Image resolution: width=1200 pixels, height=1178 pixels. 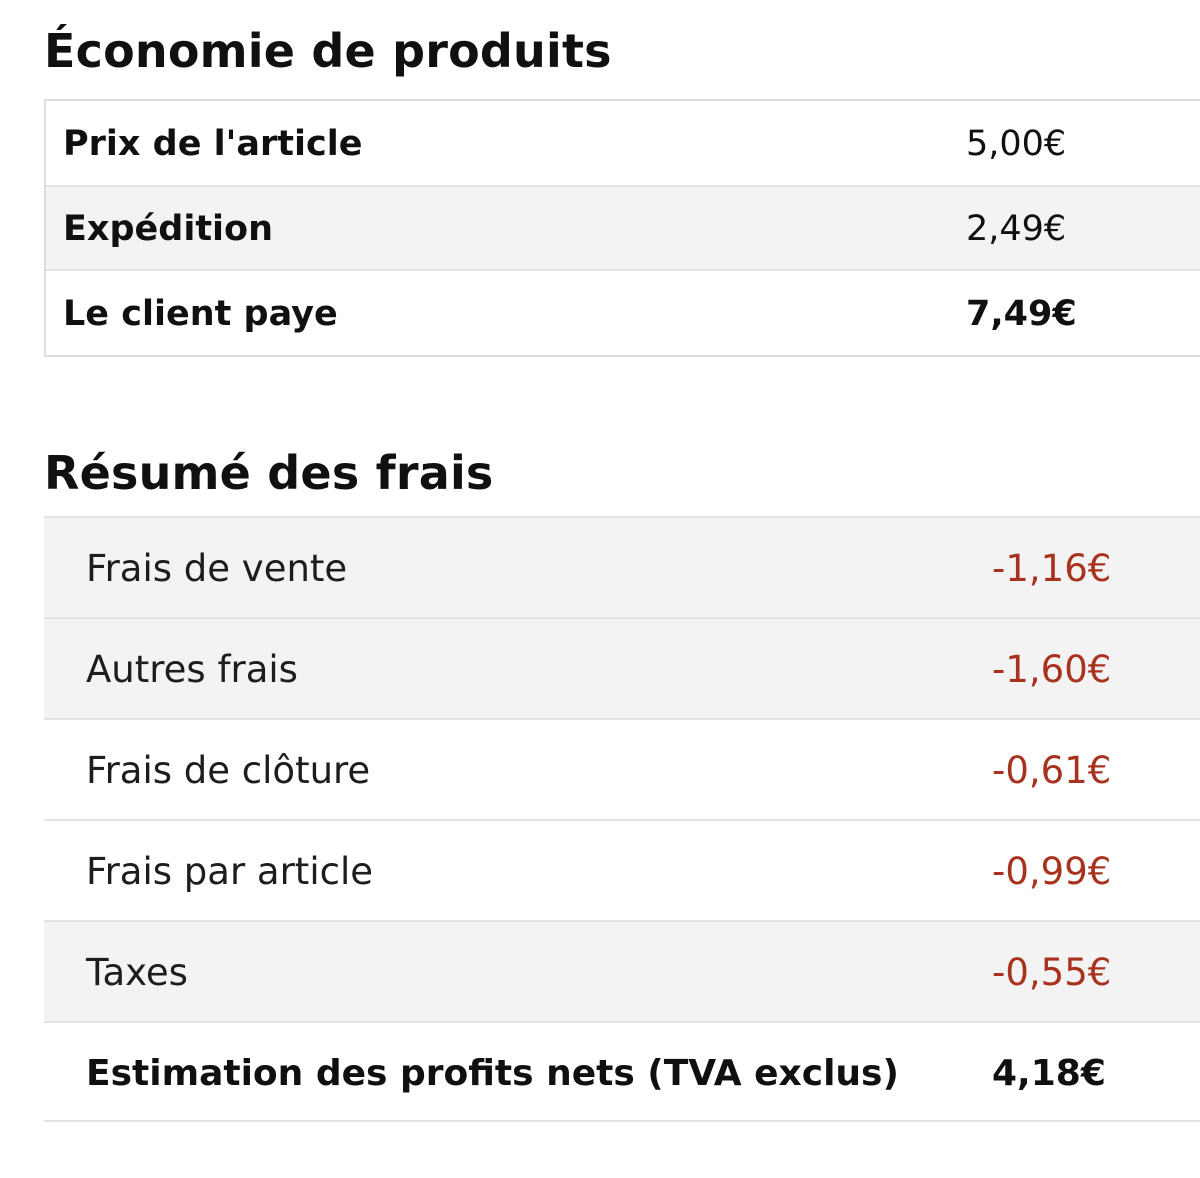 I want to click on customer-pays-value: 7,49€, so click(x=1021, y=314).